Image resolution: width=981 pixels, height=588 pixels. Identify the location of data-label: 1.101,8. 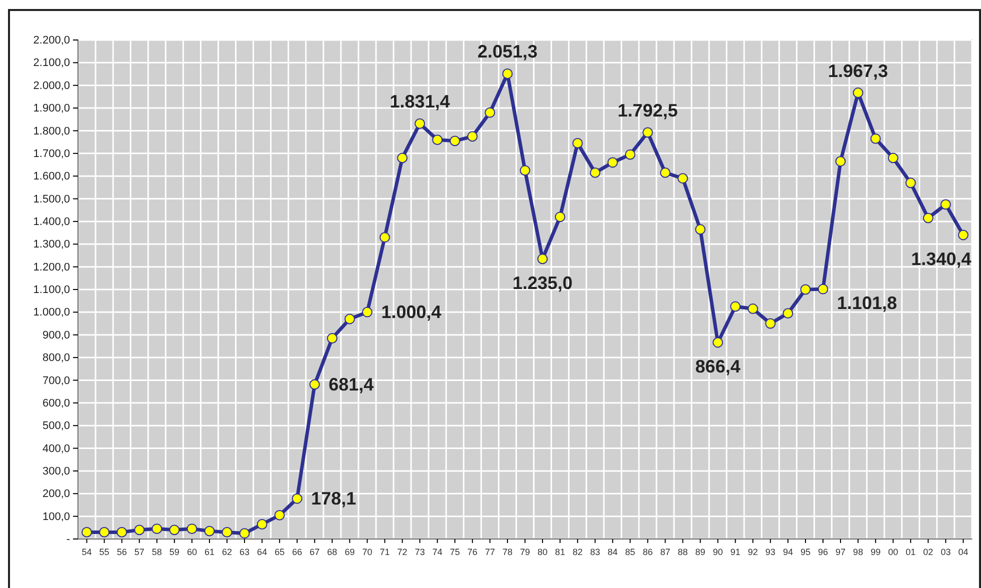
(867, 303).